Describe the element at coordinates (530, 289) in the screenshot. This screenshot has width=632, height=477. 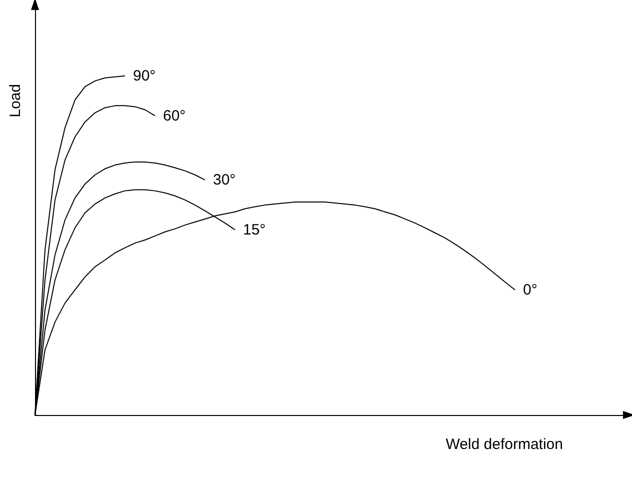
I see `series-label: 0°` at that location.